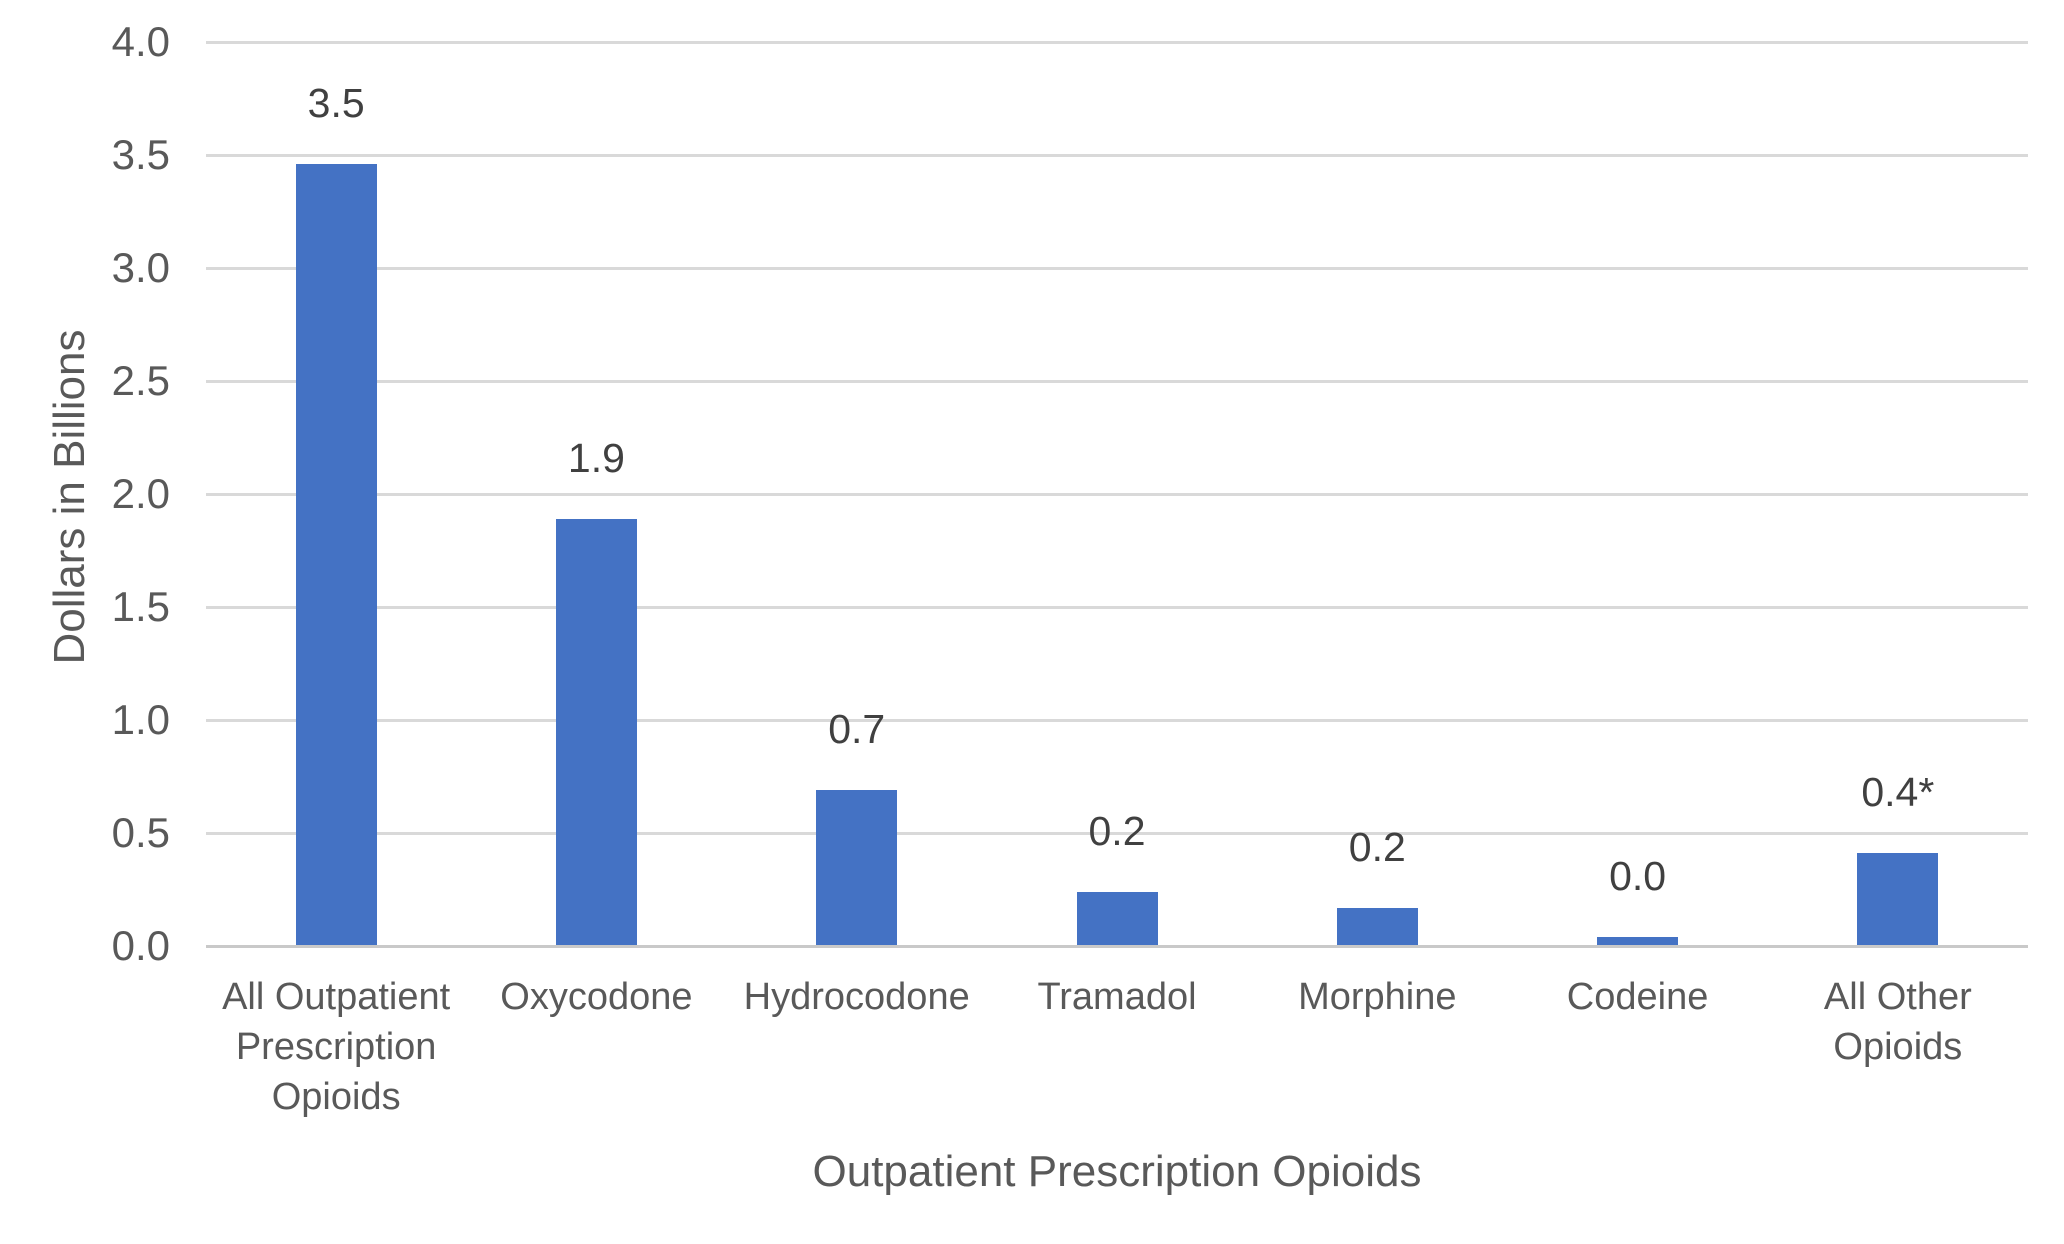 The image size is (2064, 1244). I want to click on y-tick-label: 2.0, so click(140, 493).